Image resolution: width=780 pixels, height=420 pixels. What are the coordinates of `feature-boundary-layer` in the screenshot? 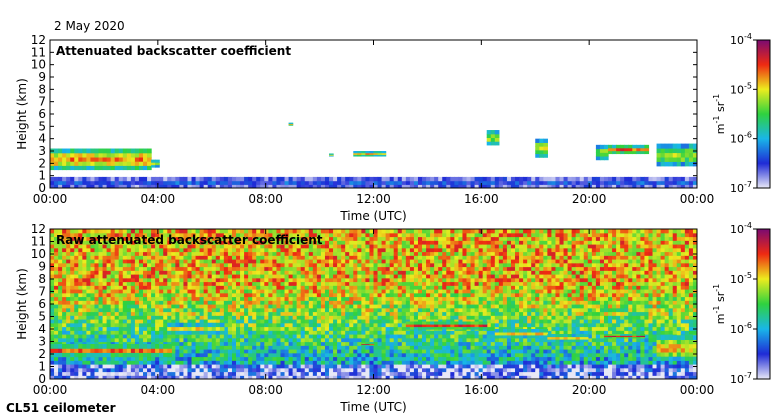 It's located at (373, 182).